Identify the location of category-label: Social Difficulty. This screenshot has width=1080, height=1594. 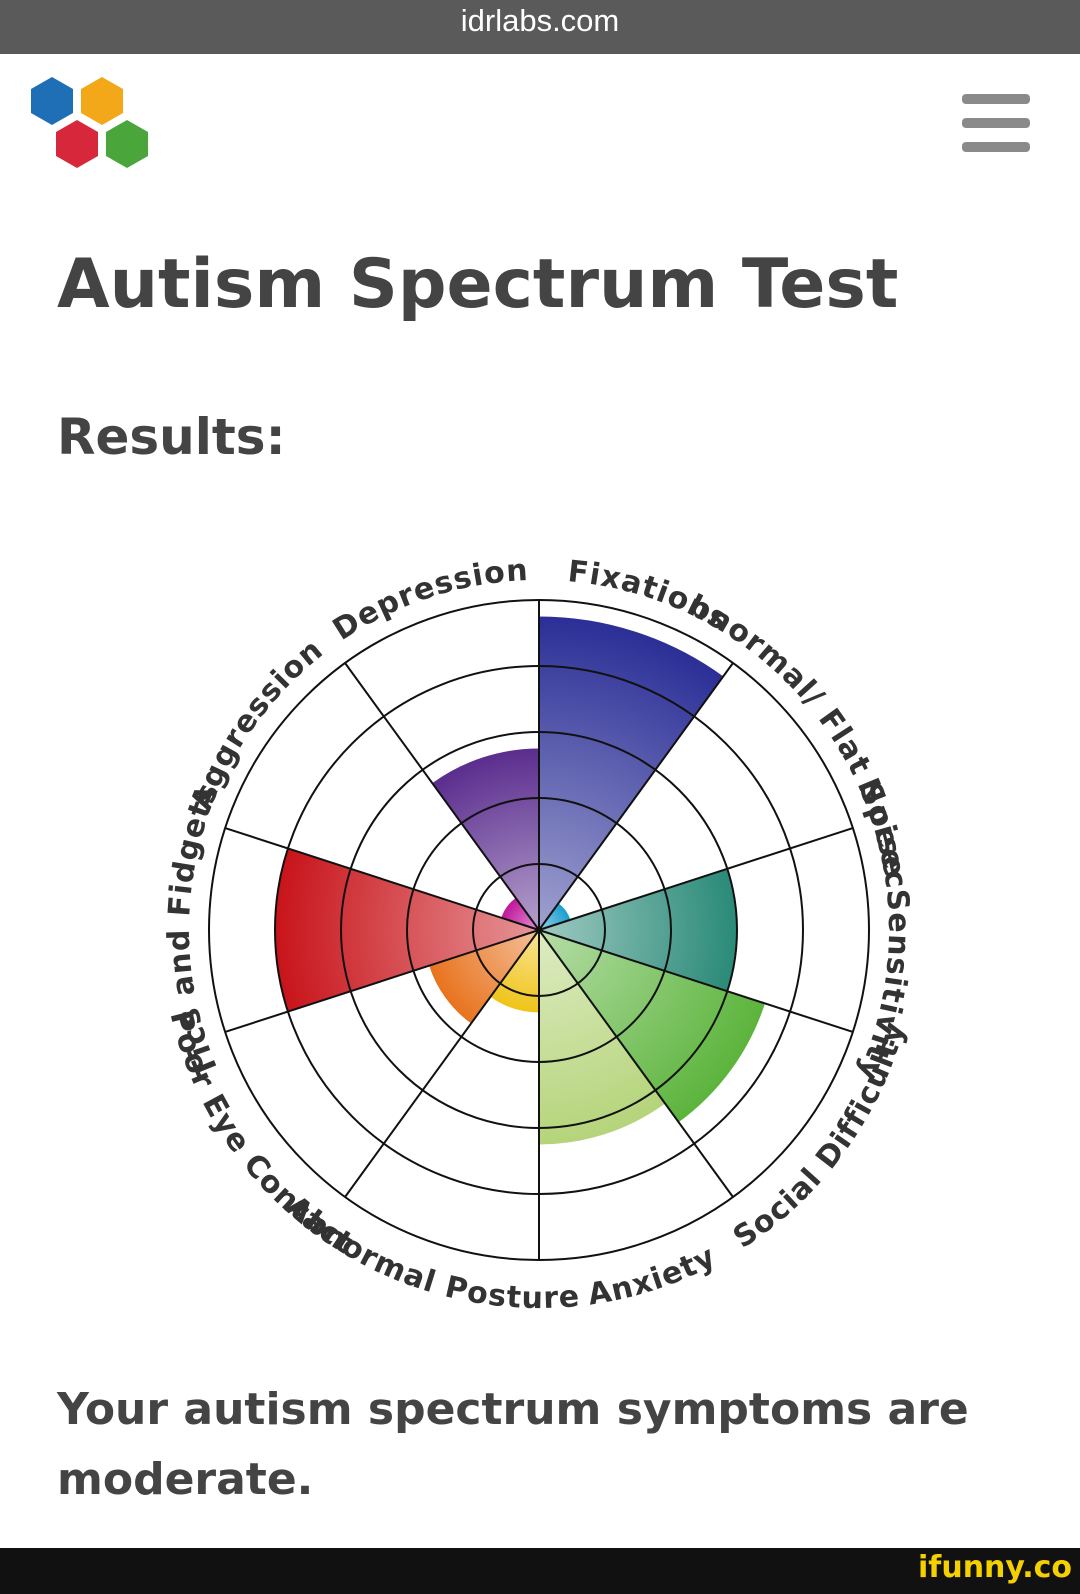
(820, 1136).